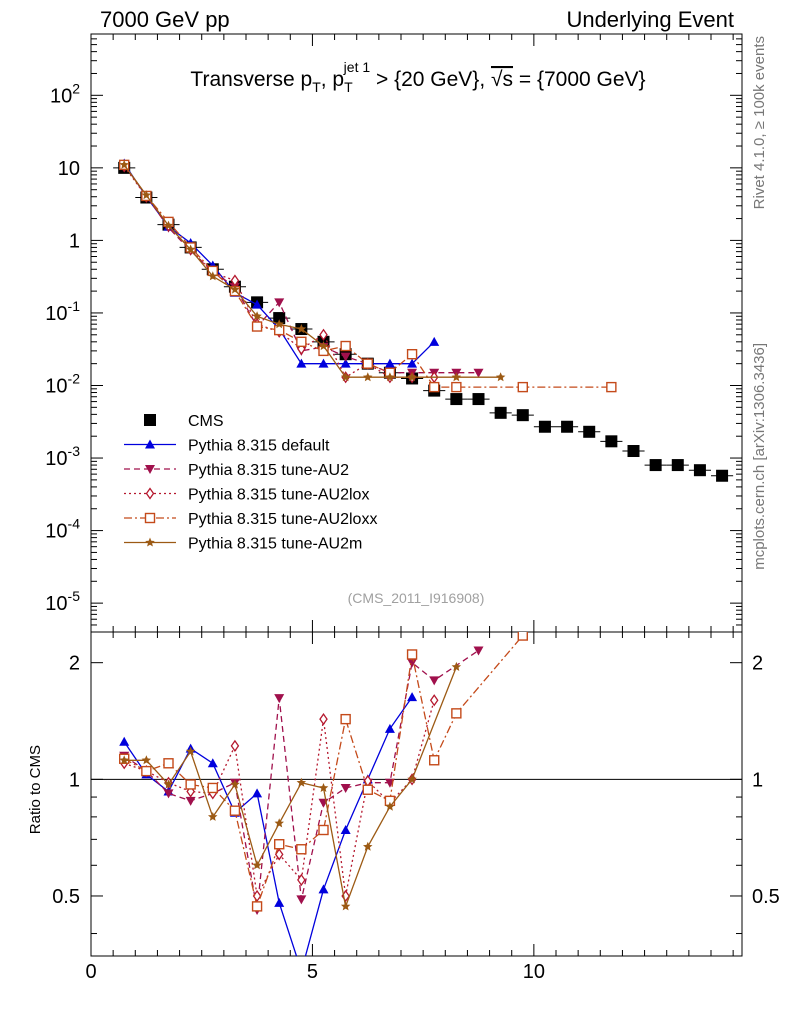 This screenshot has width=786, height=1024. I want to click on ratio-y-axis-label: Ratio to CMS, so click(35, 789).